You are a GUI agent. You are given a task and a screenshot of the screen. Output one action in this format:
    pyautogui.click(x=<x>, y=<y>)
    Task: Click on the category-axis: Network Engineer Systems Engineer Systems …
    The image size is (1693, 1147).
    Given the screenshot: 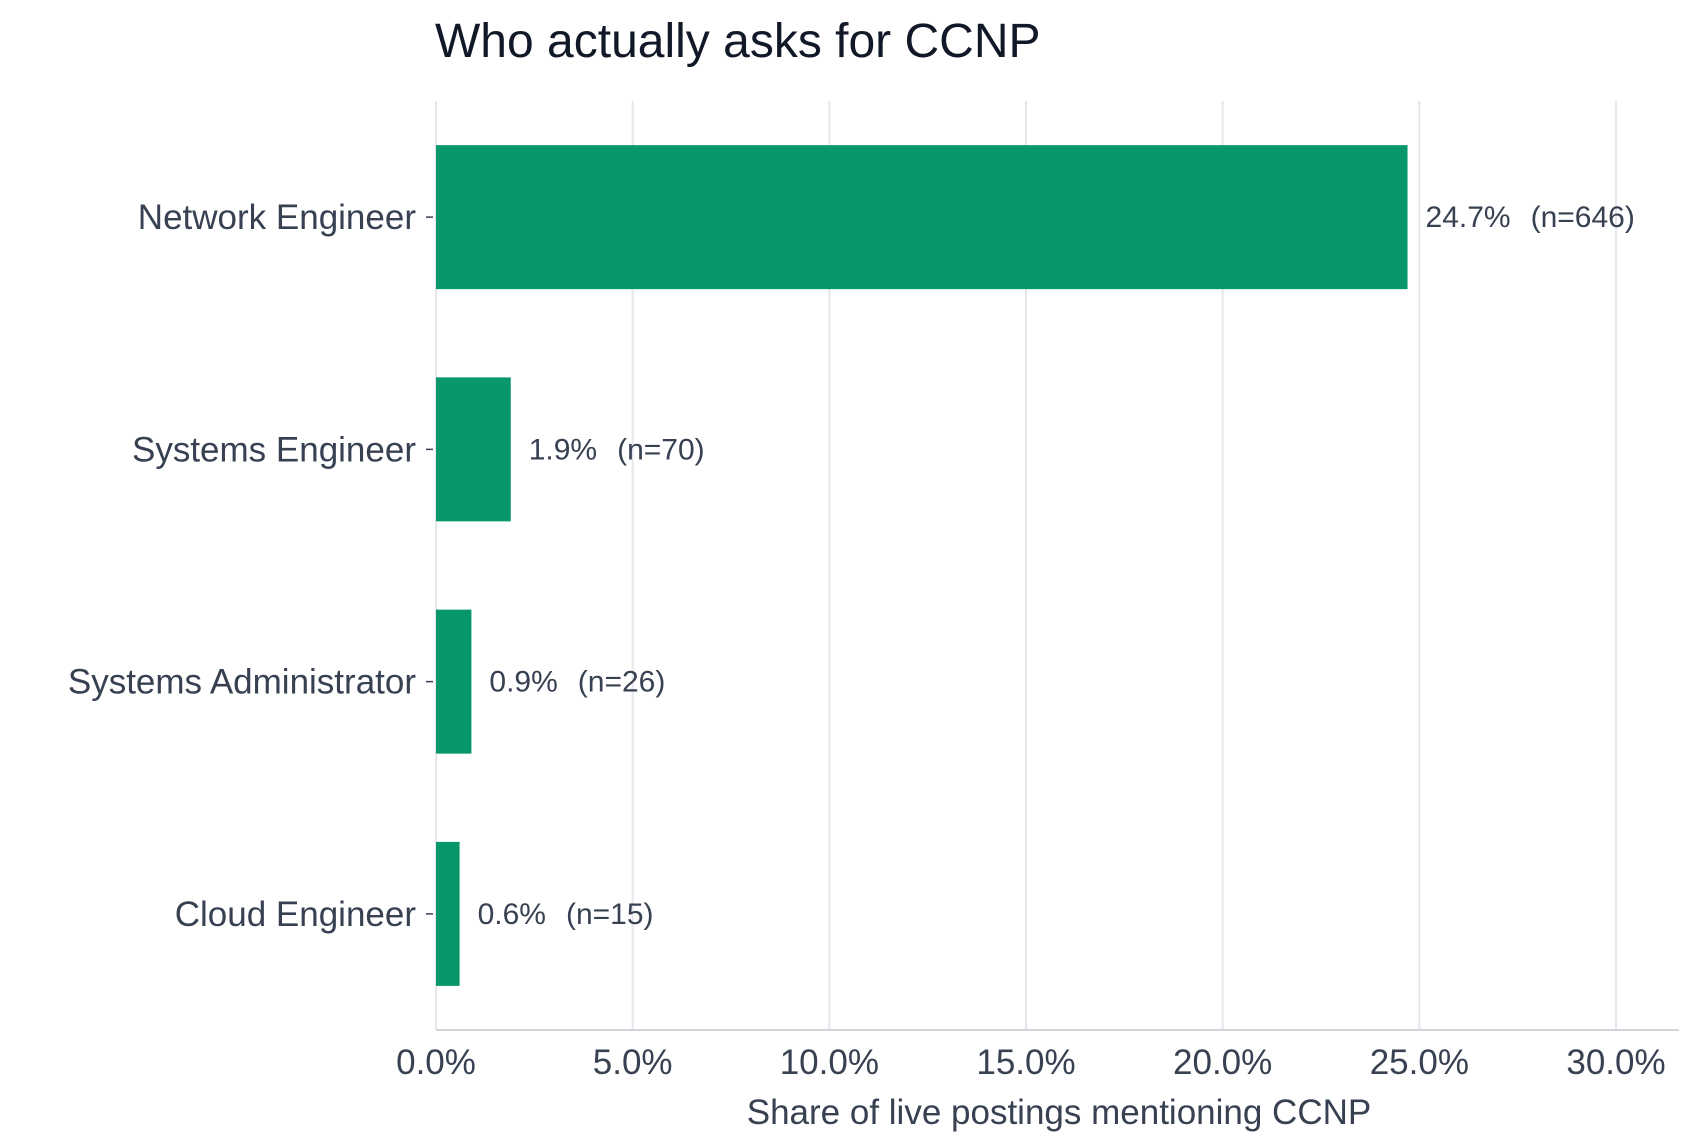 What is the action you would take?
    pyautogui.click(x=250, y=566)
    